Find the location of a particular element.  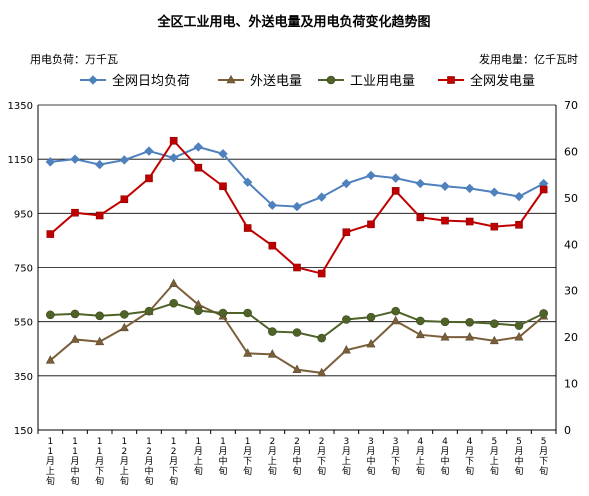

x-tick-label-11: 2 月下旬 is located at coordinates (321, 457).